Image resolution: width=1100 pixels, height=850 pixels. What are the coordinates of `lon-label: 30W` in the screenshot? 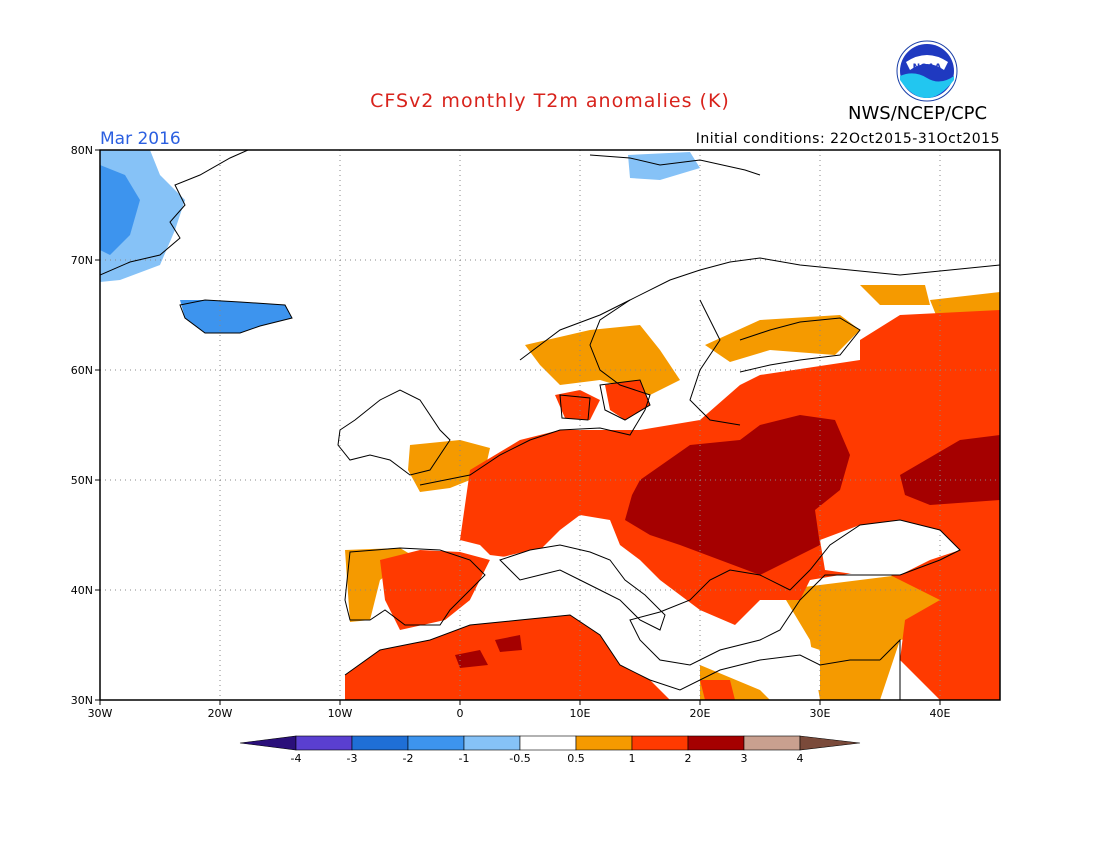 It's located at (100, 713).